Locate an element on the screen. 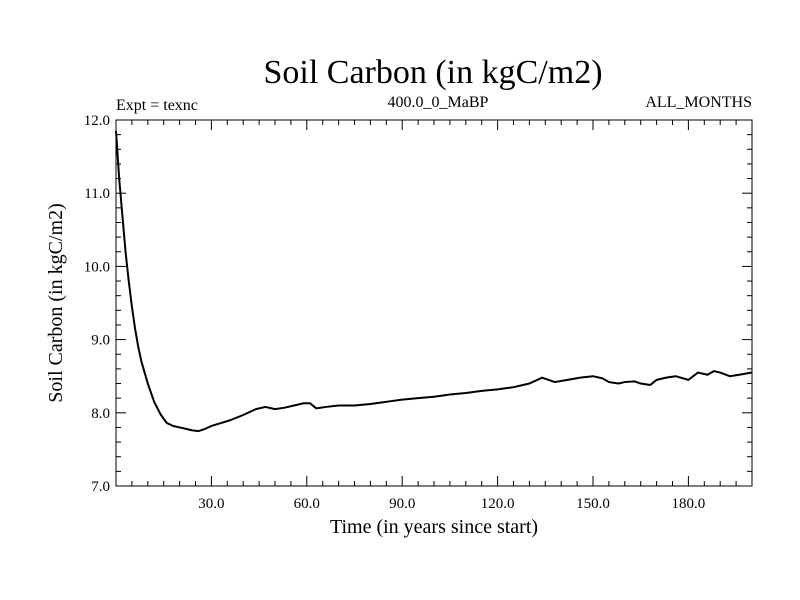 The image size is (800, 600). x-axis-label: Time (in years since start) is located at coordinates (434, 527).